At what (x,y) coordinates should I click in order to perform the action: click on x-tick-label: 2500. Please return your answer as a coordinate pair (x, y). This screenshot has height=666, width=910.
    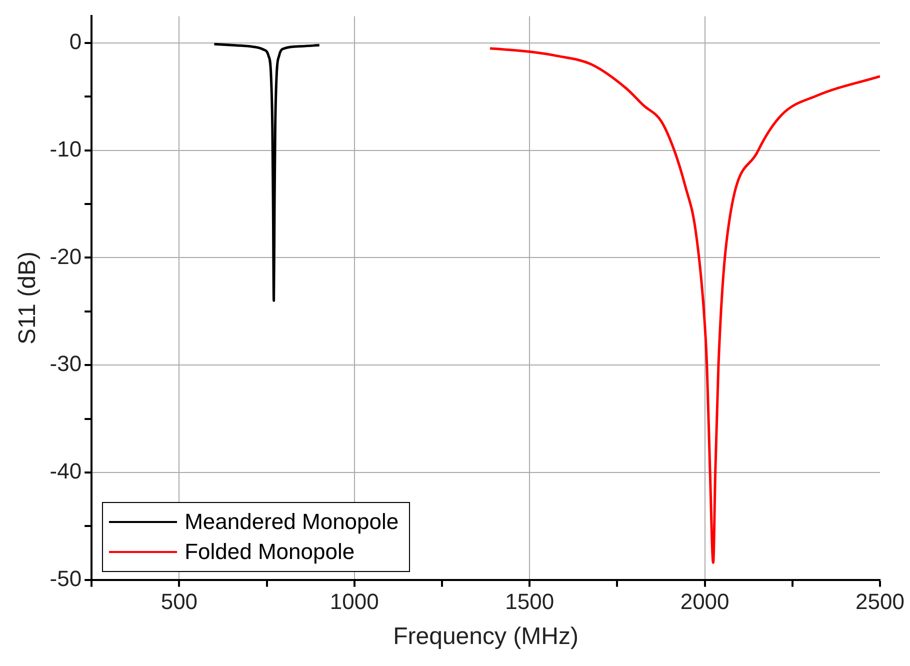
    Looking at the image, I should click on (880, 601).